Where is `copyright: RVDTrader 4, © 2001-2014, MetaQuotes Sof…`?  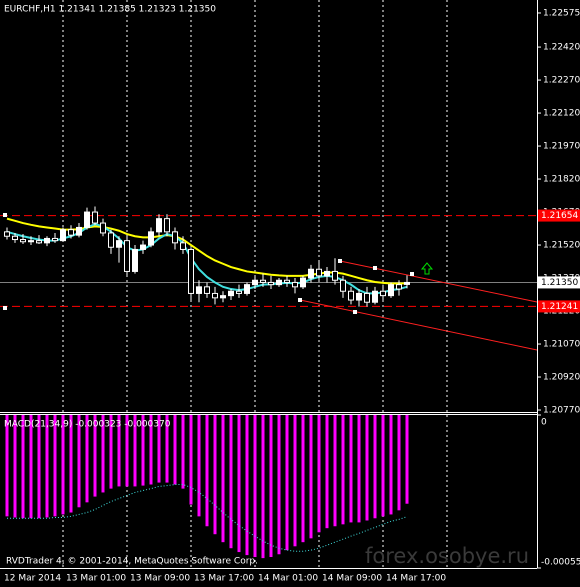 copyright: RVDTrader 4, © 2001-2014, MetaQuotes Sof… is located at coordinates (132, 562).